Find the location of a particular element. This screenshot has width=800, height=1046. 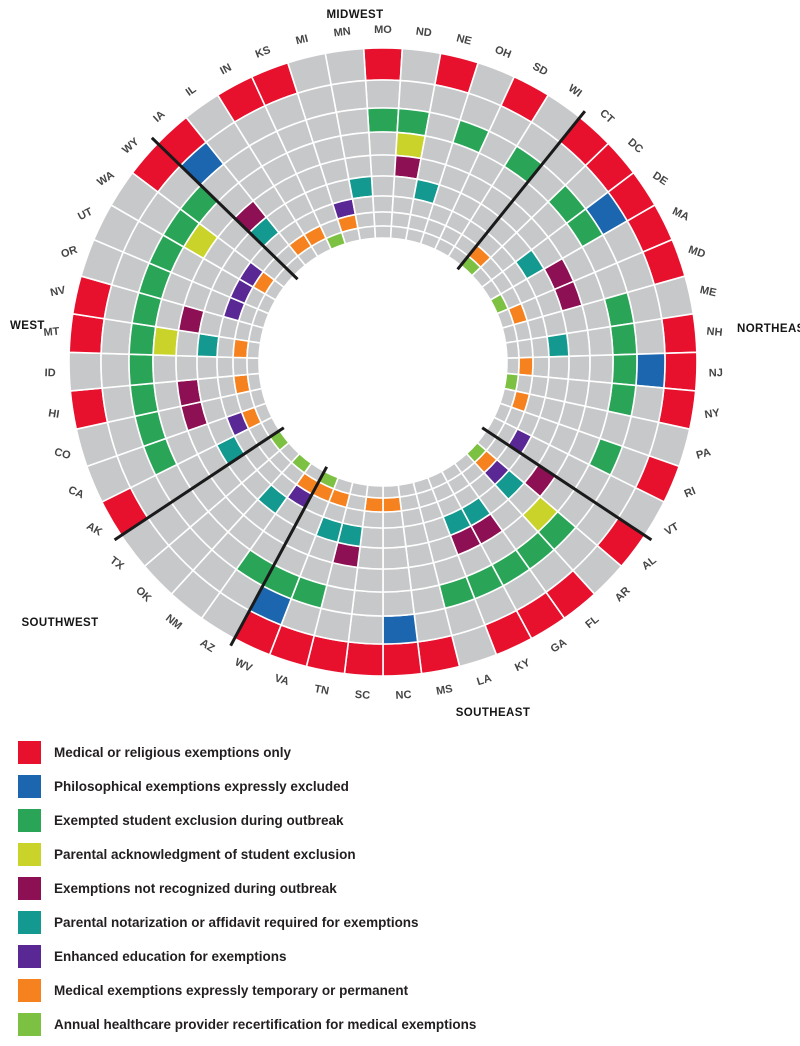

cell-MT-ring5 is located at coordinates (188, 343).